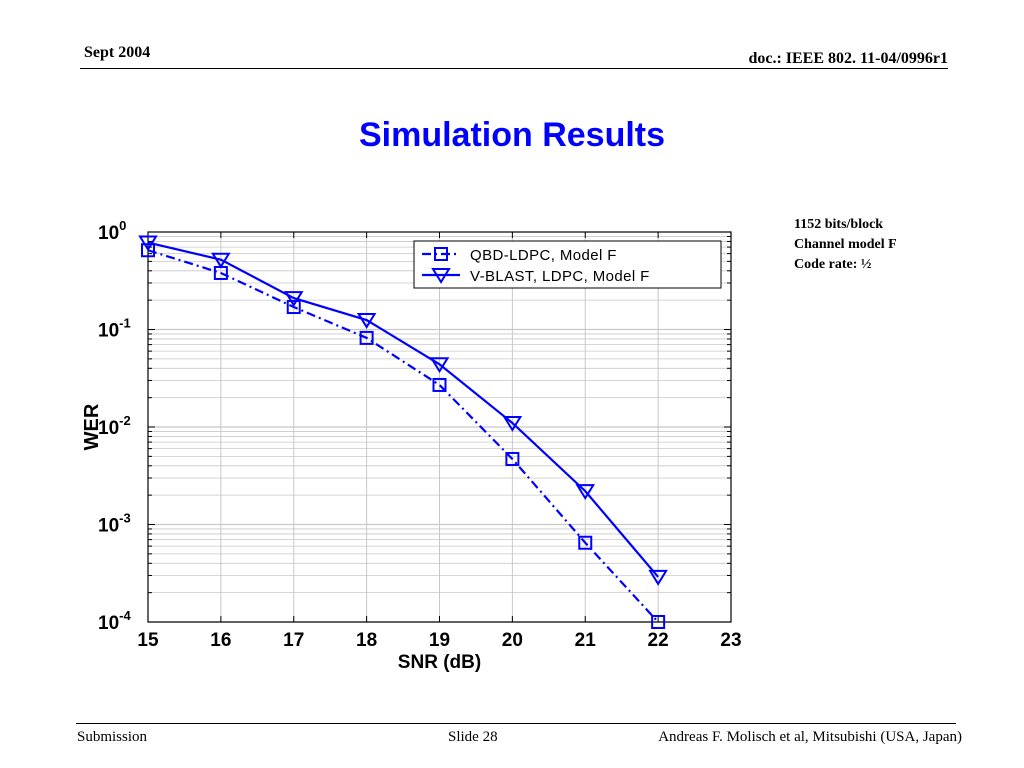  What do you see at coordinates (560, 276) in the screenshot?
I see `legend-label: V-BLAST, LDPC, Model F` at bounding box center [560, 276].